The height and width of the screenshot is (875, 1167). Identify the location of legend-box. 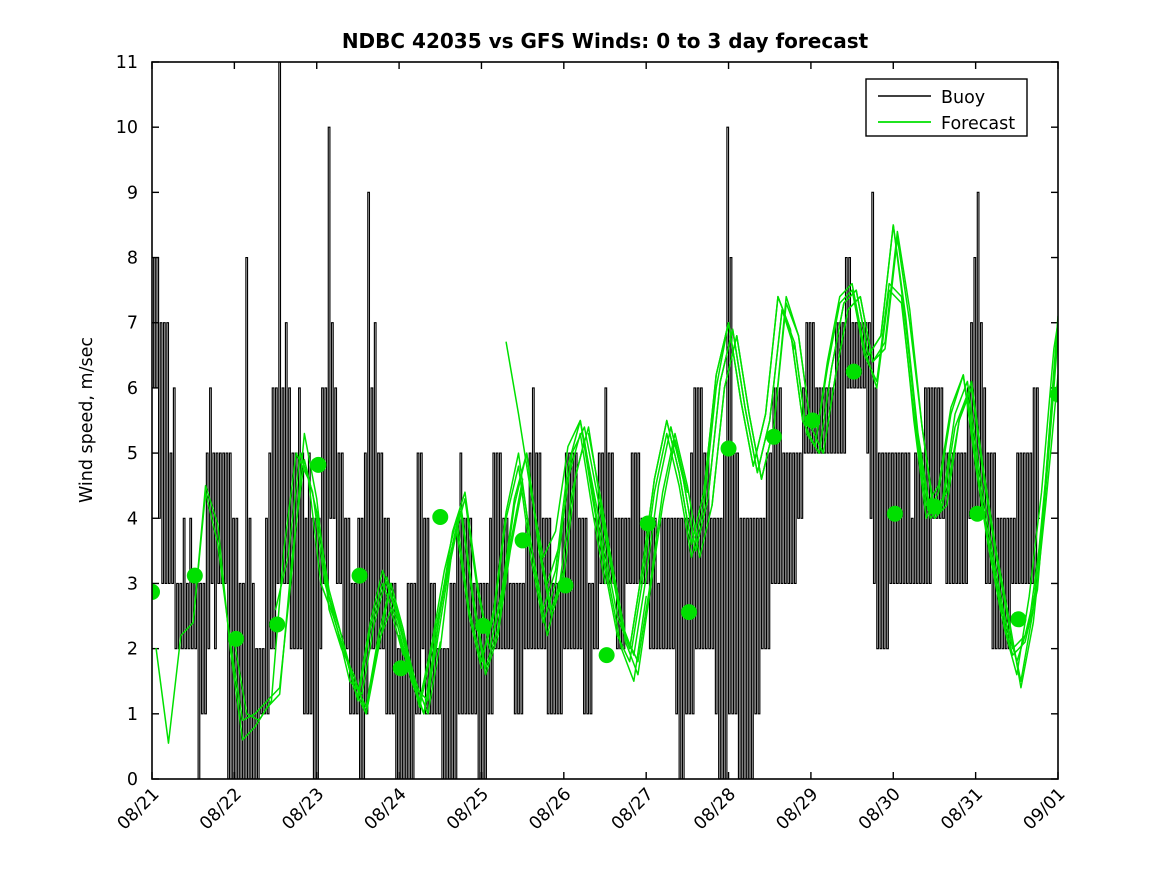
(946, 107).